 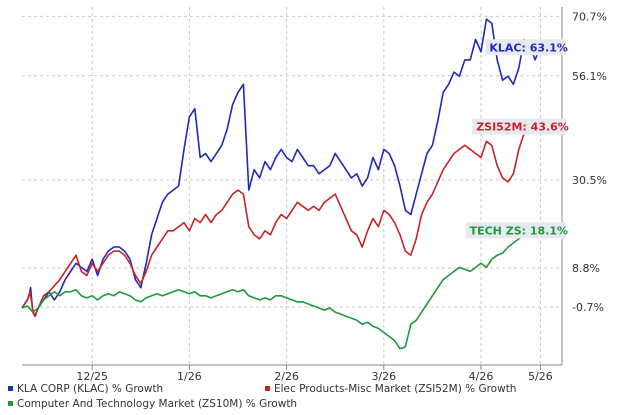 What do you see at coordinates (286, 376) in the screenshot?
I see `x-tick-label: 2/26` at bounding box center [286, 376].